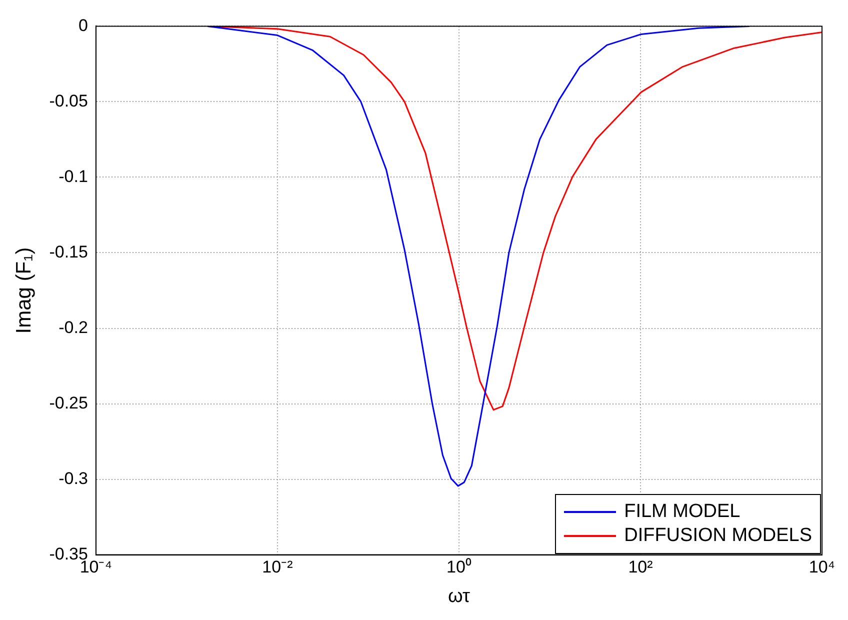  What do you see at coordinates (73, 478) in the screenshot?
I see `y-tick-label: -0.3` at bounding box center [73, 478].